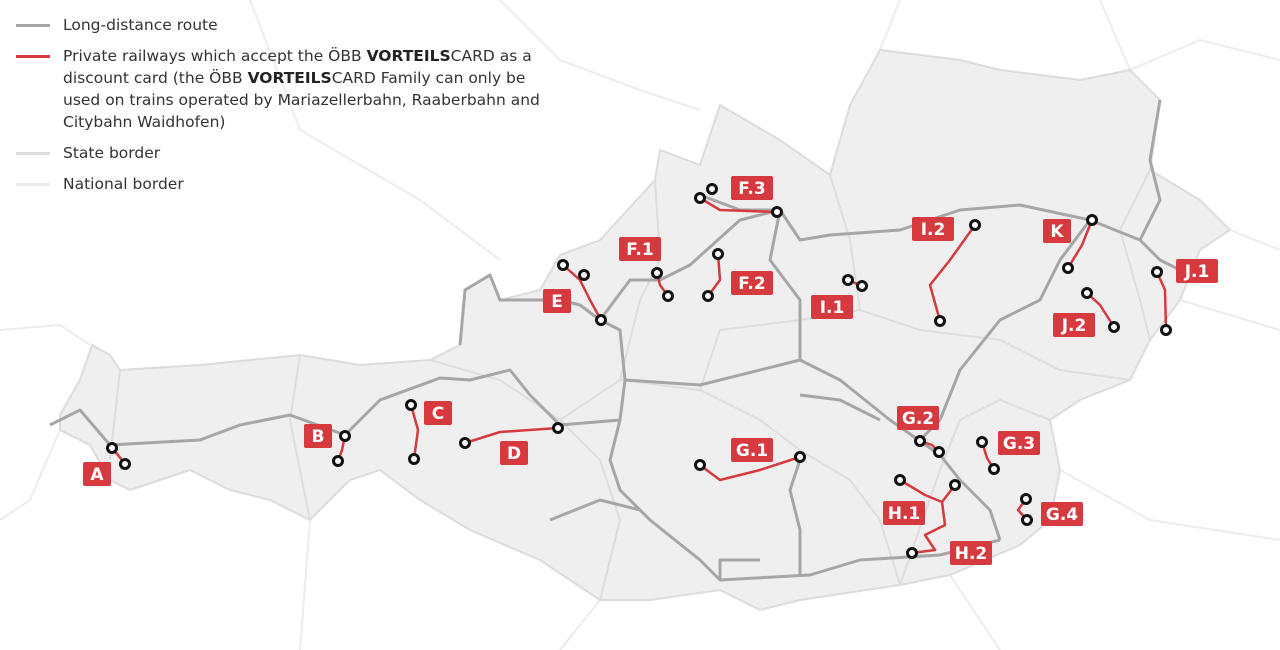 The image size is (1280, 650). Describe the element at coordinates (472, 56) in the screenshot. I see `brand-rest: CARD` at that location.